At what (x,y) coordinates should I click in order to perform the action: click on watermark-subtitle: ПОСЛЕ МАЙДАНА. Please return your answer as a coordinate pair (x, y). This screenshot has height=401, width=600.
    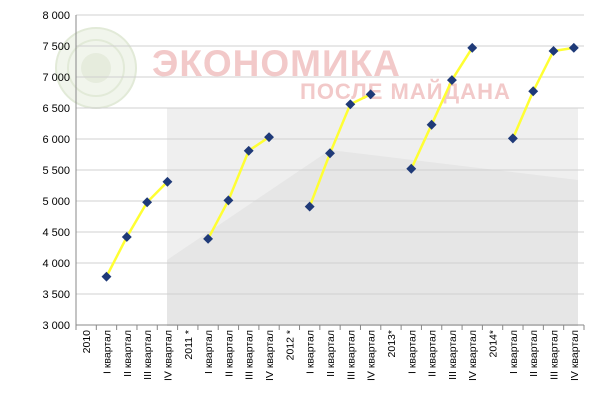
    Looking at the image, I should click on (405, 91).